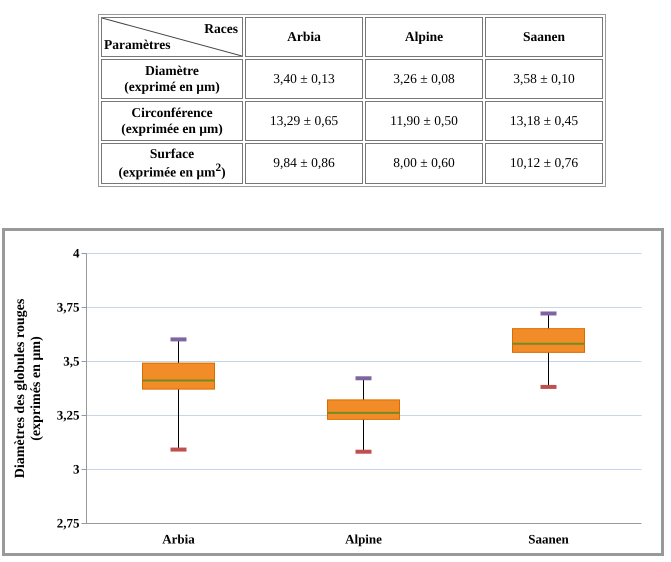  What do you see at coordinates (76, 253) in the screenshot?
I see `y-tick-label: 4` at bounding box center [76, 253].